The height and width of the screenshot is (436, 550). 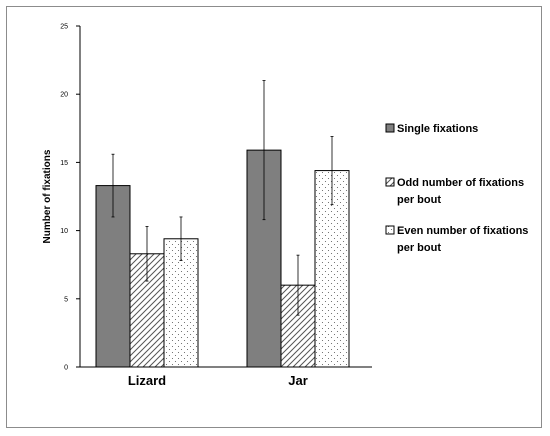 I want to click on legend-label: Odd number of fixations, so click(x=460, y=183).